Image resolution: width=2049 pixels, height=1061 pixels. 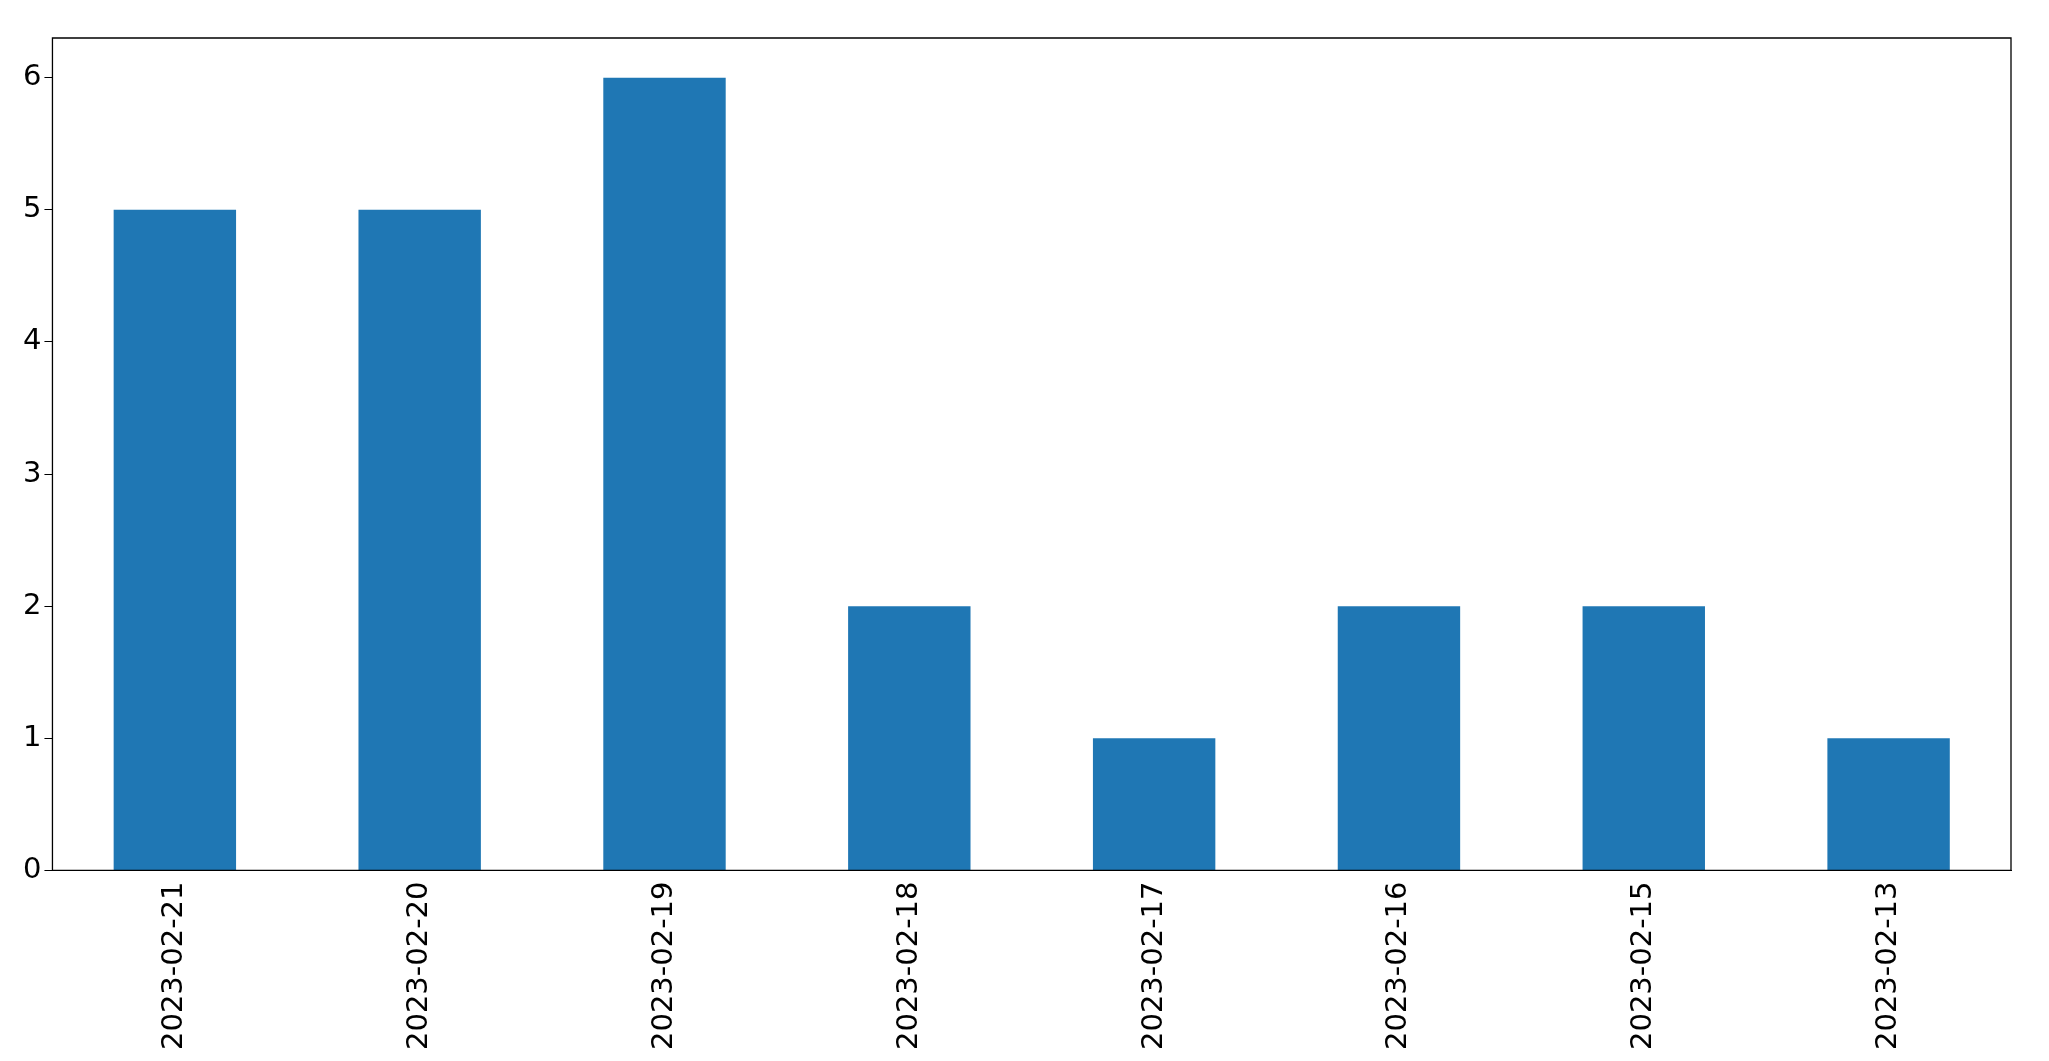 I want to click on x-tick-label: 2023-02-16, so click(x=1396, y=966).